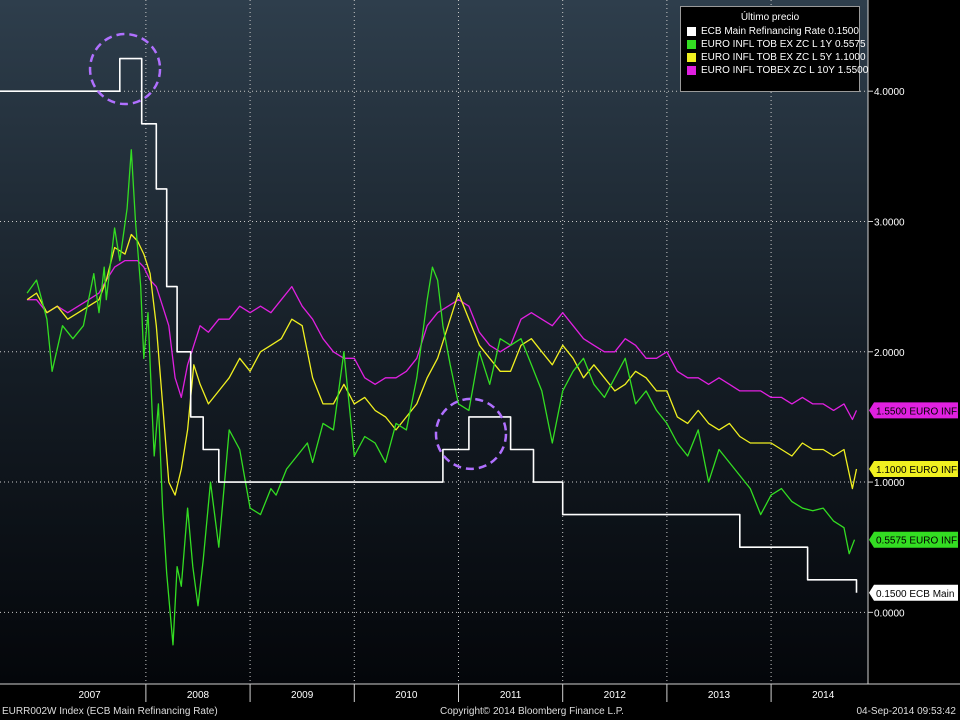  Describe the element at coordinates (767, 44) in the screenshot. I see `legend-label: EURO INFL TOB EX ZC L 1Y` at that location.